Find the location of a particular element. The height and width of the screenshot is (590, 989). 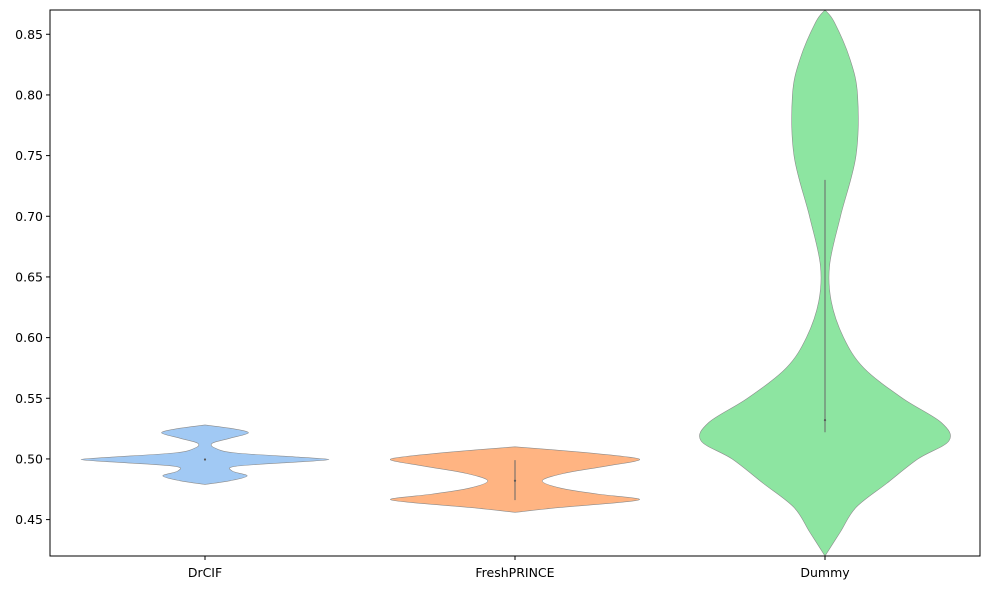

y-tick-label: 0.80 is located at coordinates (29, 94).